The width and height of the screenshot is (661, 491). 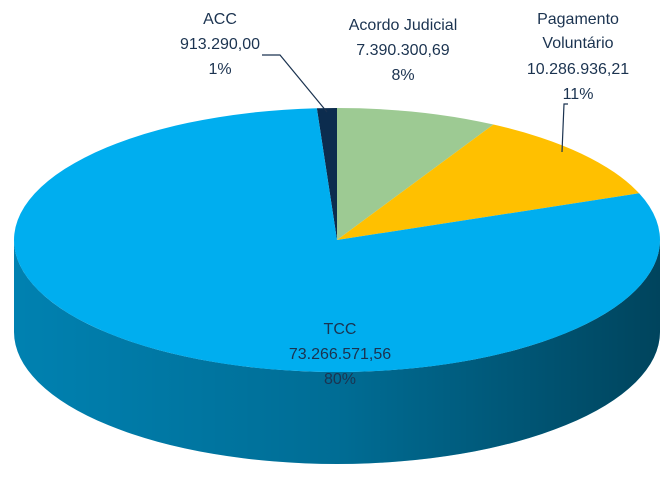 I want to click on slice-percent-label: 80%, so click(x=340, y=379).